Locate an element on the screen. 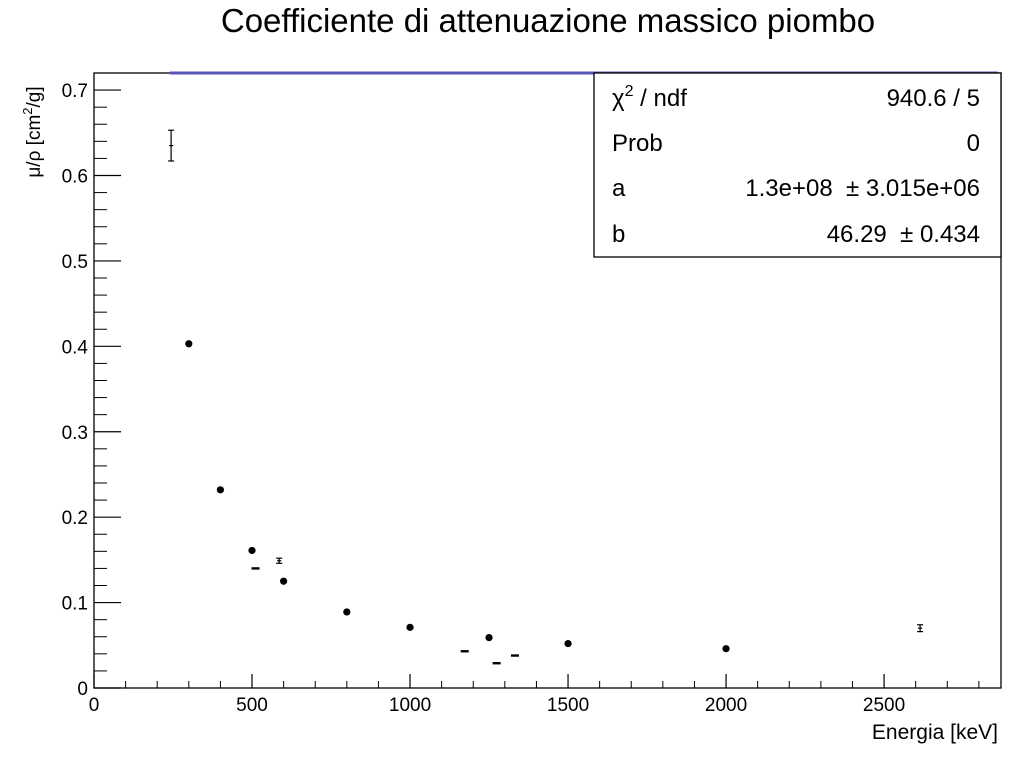 This screenshot has height=759, width=1024. y-axis-label: μ/ρ [cm2/g] is located at coordinates (32, 131).